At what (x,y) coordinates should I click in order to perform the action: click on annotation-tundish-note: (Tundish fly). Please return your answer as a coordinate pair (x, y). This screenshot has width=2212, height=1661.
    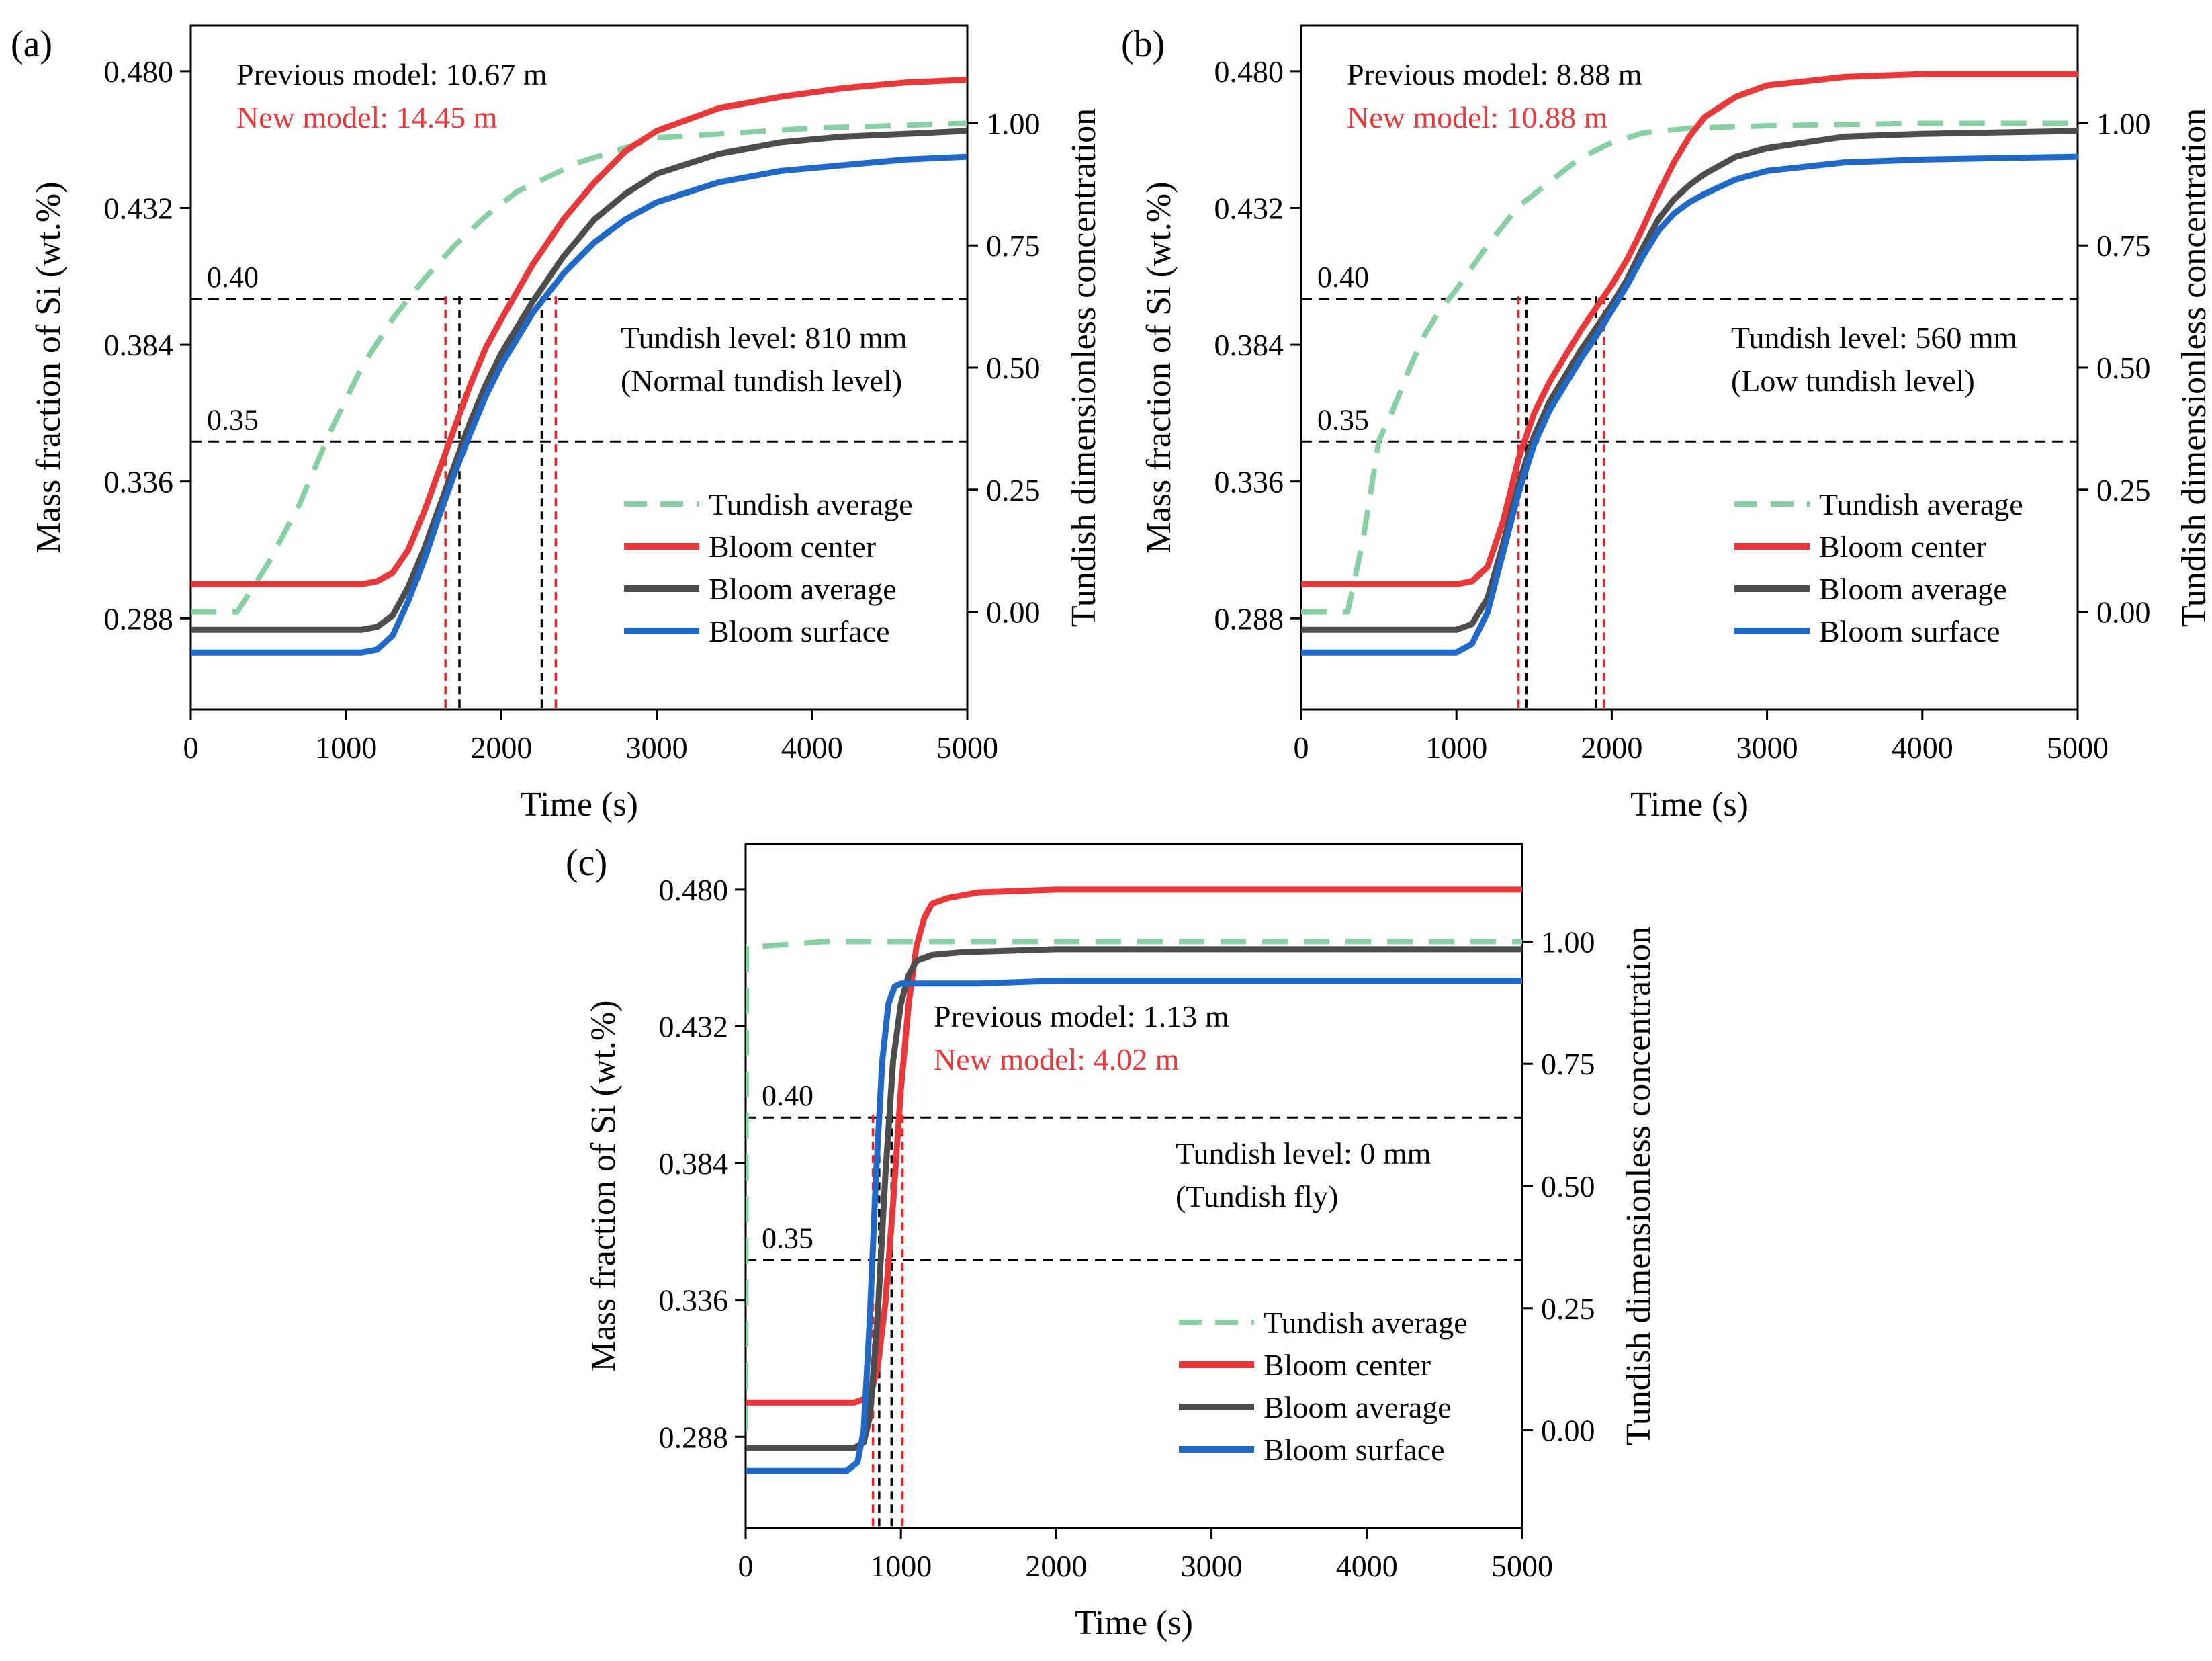
    Looking at the image, I should click on (1257, 1196).